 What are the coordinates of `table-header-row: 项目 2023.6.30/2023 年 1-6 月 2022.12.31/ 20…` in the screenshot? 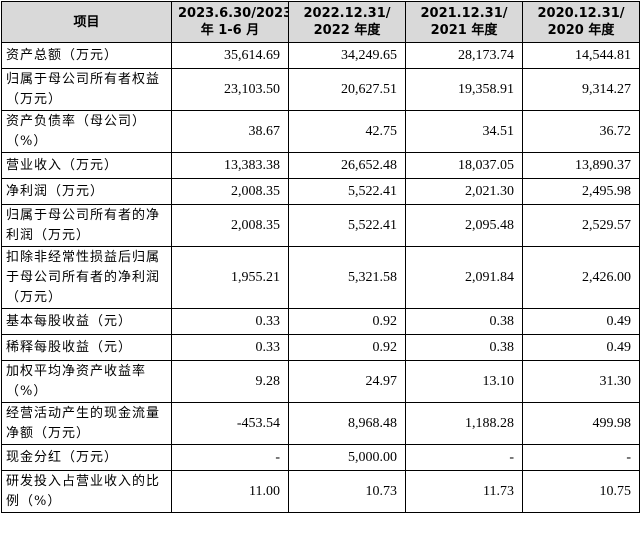 It's located at (320, 22).